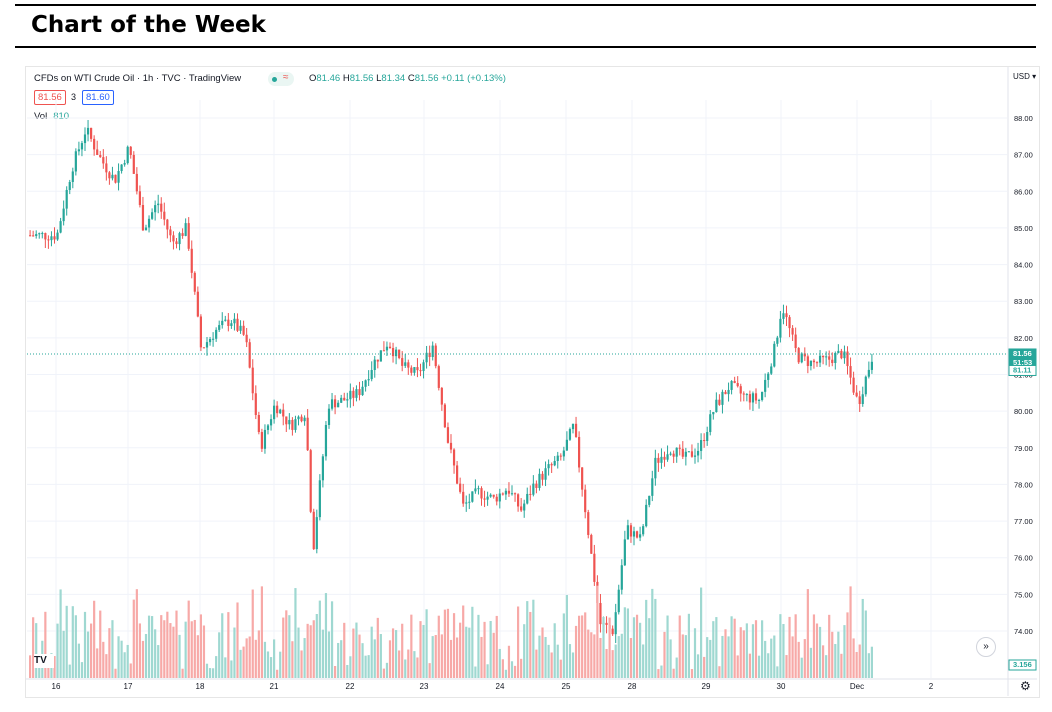 The width and height of the screenshot is (1052, 712). I want to click on buy-price-button: 81.60, so click(98, 97).